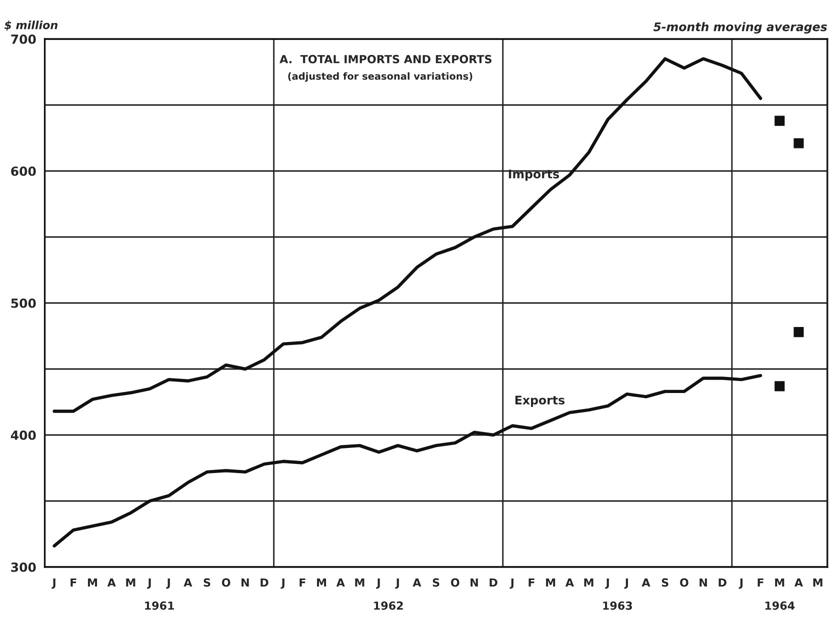 This screenshot has width=829, height=619. What do you see at coordinates (388, 605) in the screenshot?
I see `text: 1962` at bounding box center [388, 605].